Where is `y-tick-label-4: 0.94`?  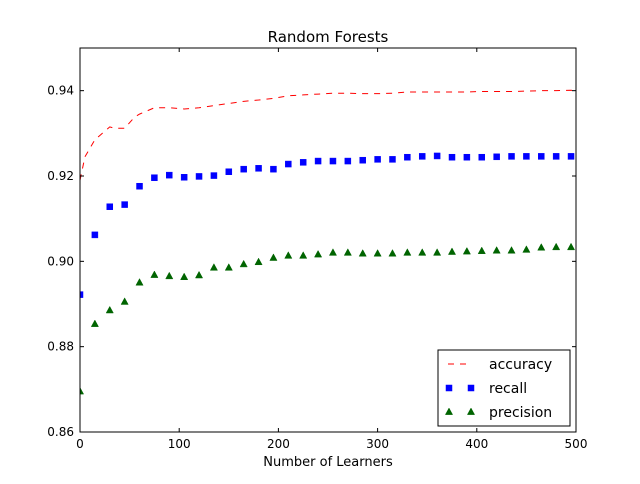 y-tick-label-4: 0.94 is located at coordinates (60, 91).